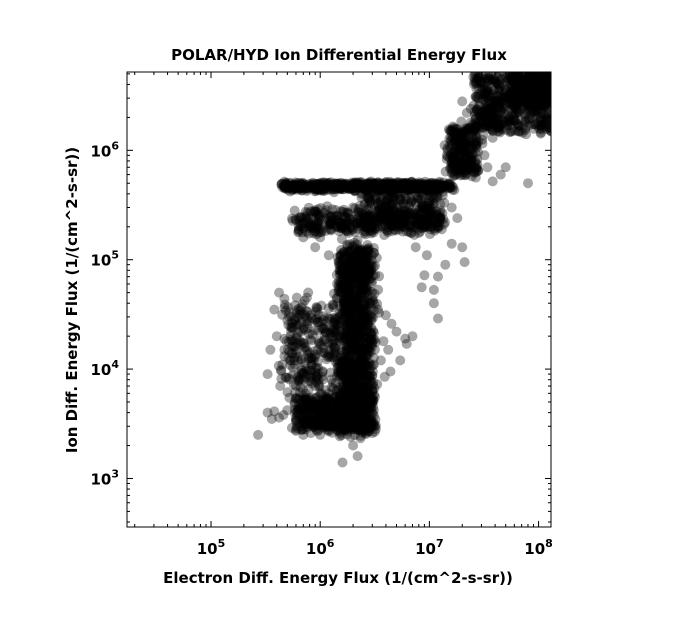 The height and width of the screenshot is (619, 677). What do you see at coordinates (104, 259) in the screenshot?
I see `y-tick-label: 105` at bounding box center [104, 259].